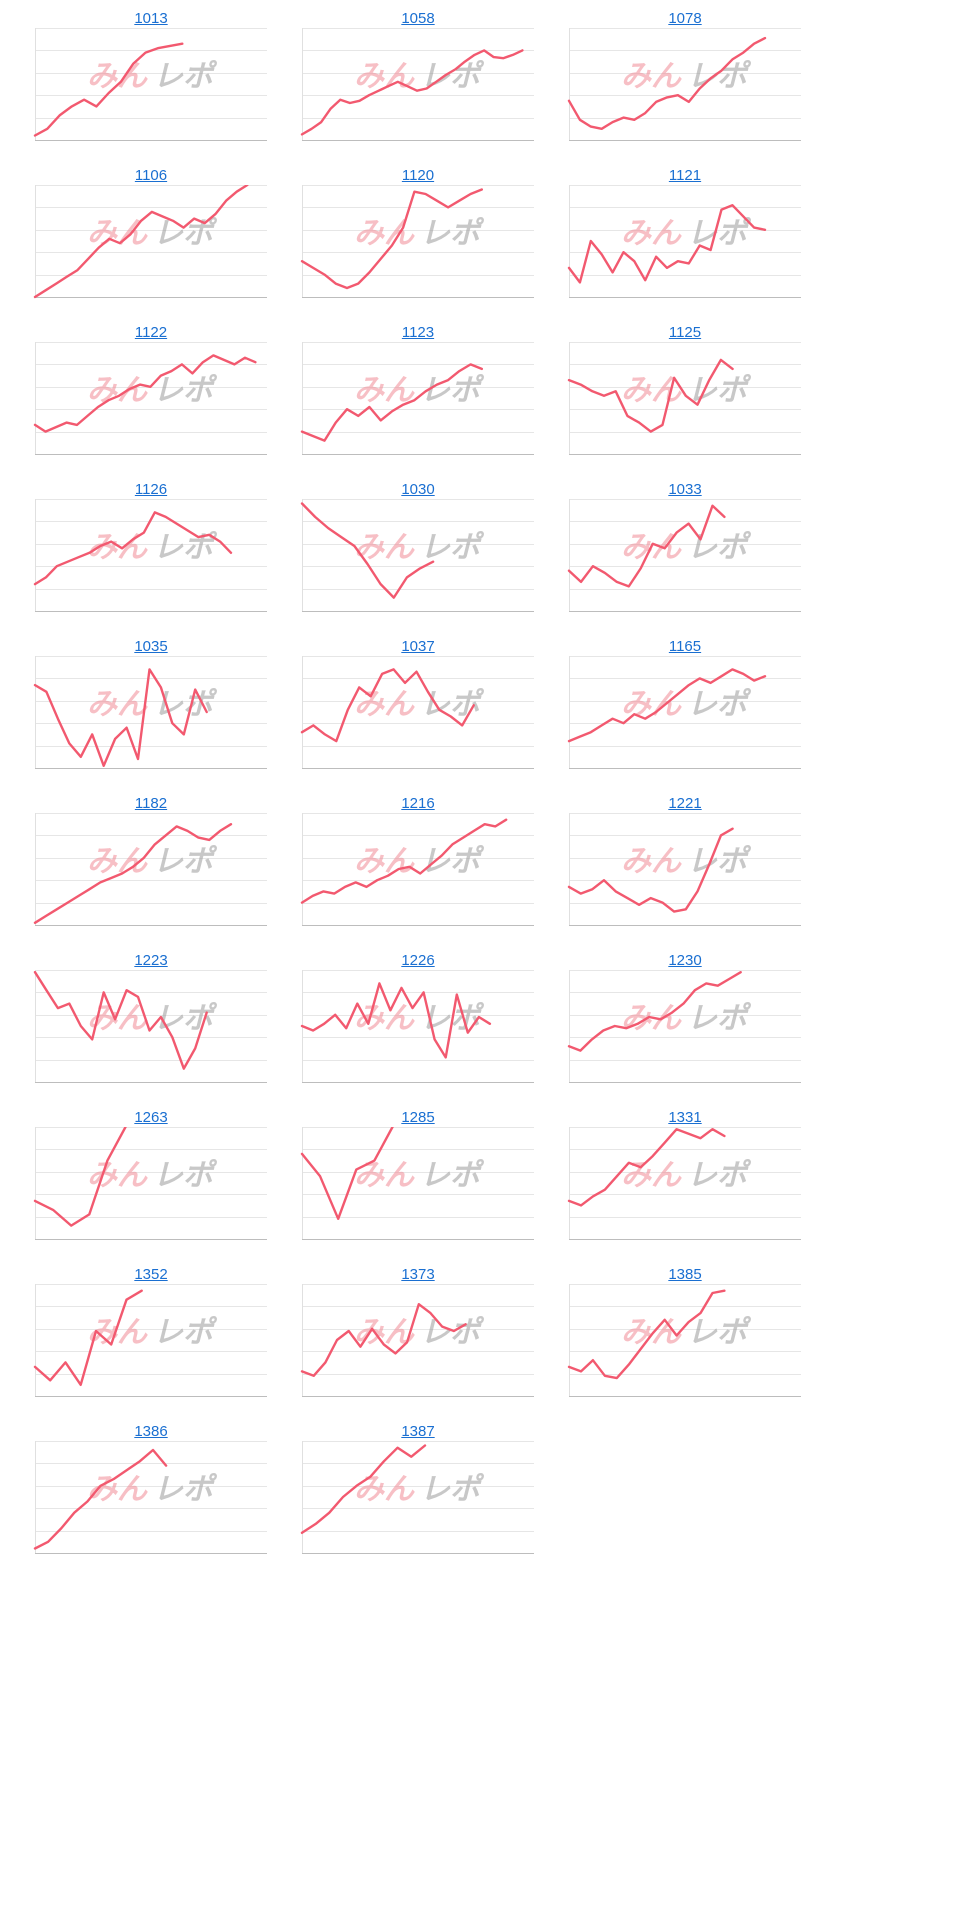 The image size is (979, 1918). Describe the element at coordinates (151, 1274) in the screenshot. I see `chart-title-link: 1352` at that location.